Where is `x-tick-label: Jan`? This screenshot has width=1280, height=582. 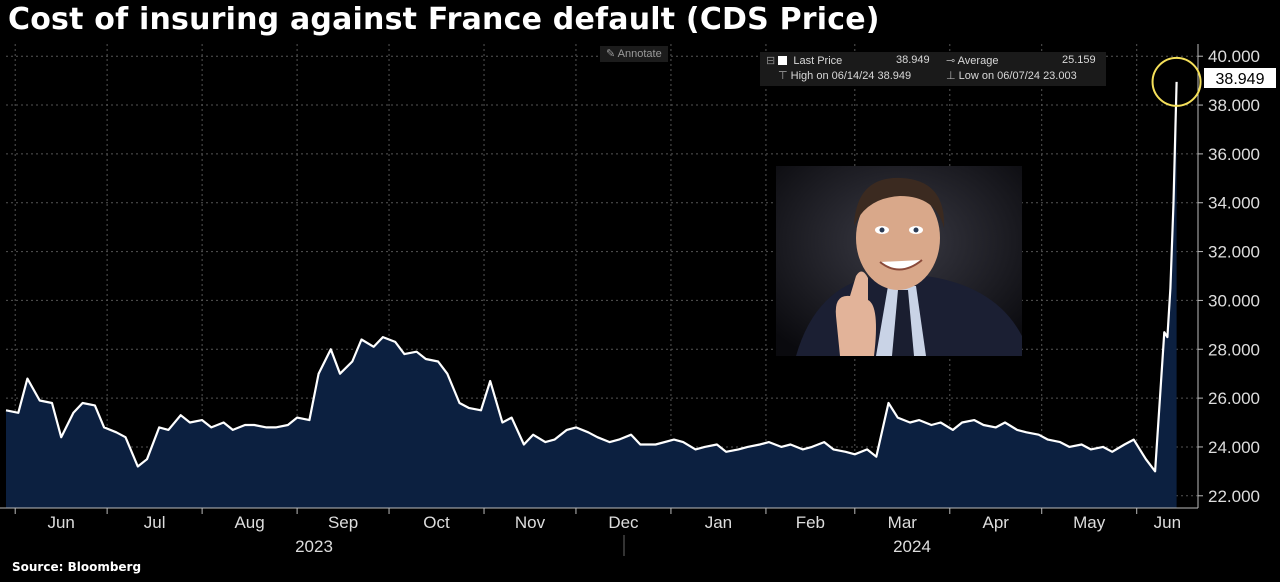 x-tick-label: Jan is located at coordinates (718, 522).